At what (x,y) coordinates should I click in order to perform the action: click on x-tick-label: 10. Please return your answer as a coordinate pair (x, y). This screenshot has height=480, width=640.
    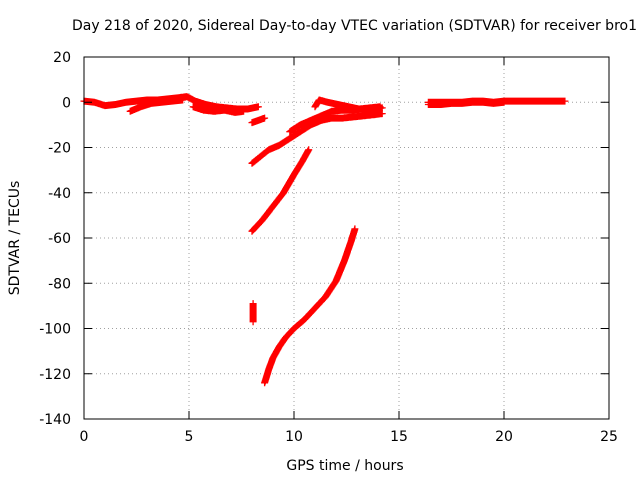
    Looking at the image, I should click on (294, 437).